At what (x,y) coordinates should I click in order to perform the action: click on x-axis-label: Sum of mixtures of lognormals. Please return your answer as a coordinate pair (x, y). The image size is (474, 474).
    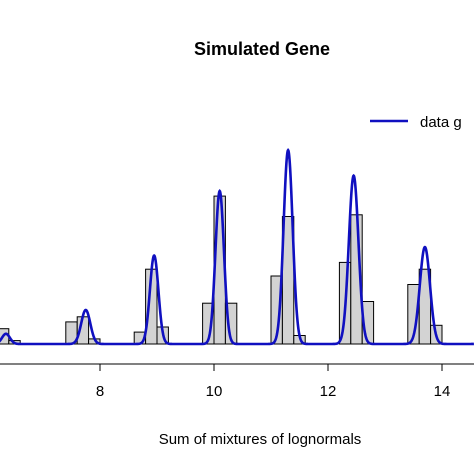
    Looking at the image, I should click on (260, 439).